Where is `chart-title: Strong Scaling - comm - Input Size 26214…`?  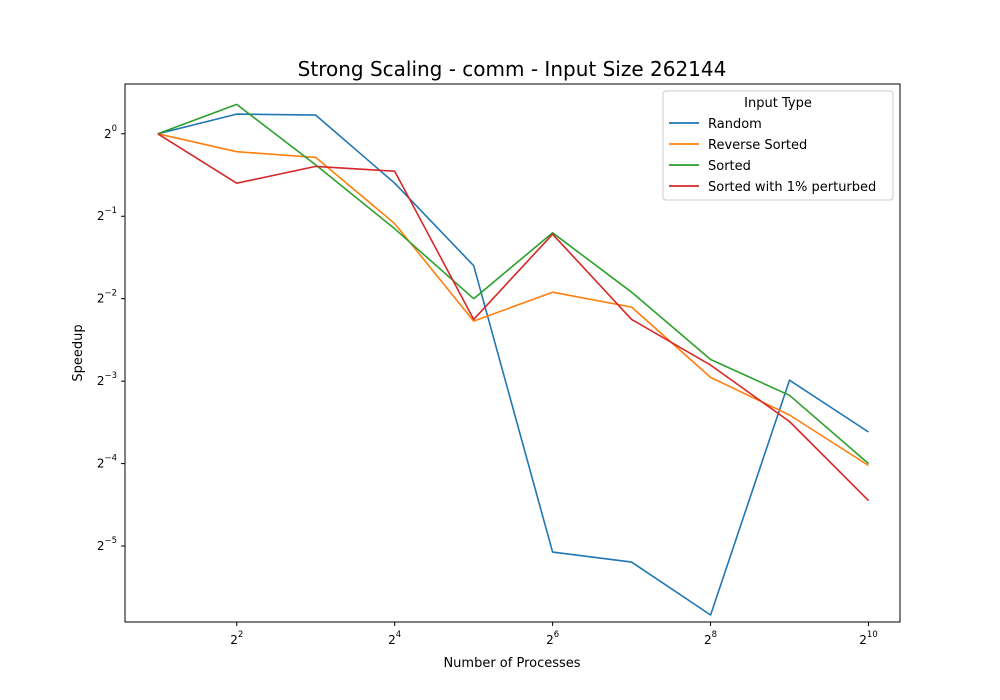
chart-title: Strong Scaling - comm - Input Size 26214… is located at coordinates (512, 69).